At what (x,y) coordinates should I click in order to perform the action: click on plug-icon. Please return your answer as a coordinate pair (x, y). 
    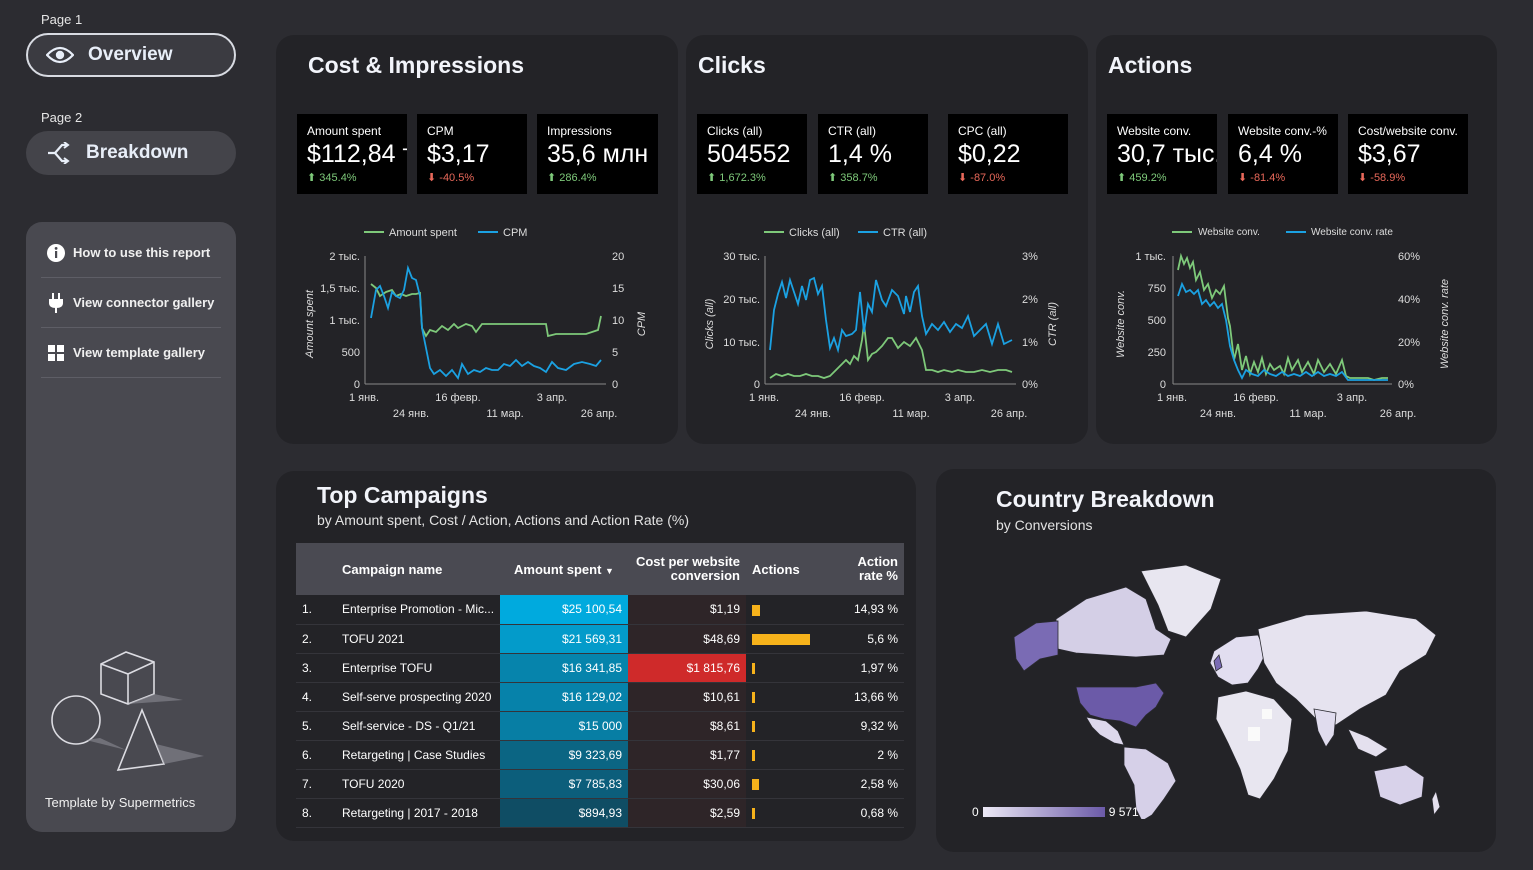
    Looking at the image, I should click on (56, 302).